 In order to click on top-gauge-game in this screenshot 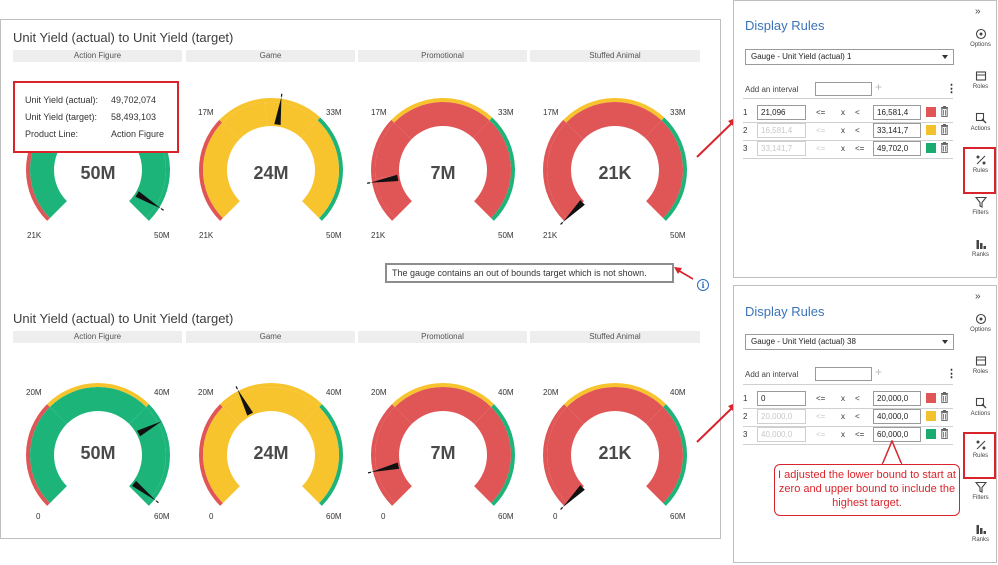, I will do `click(271, 162)`.